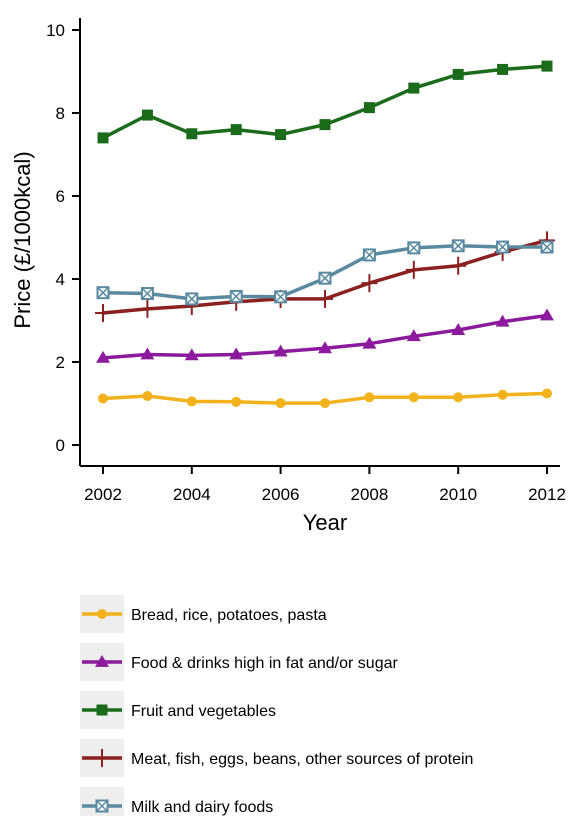 The width and height of the screenshot is (574, 816). What do you see at coordinates (547, 494) in the screenshot?
I see `x-tick-label: 2012` at bounding box center [547, 494].